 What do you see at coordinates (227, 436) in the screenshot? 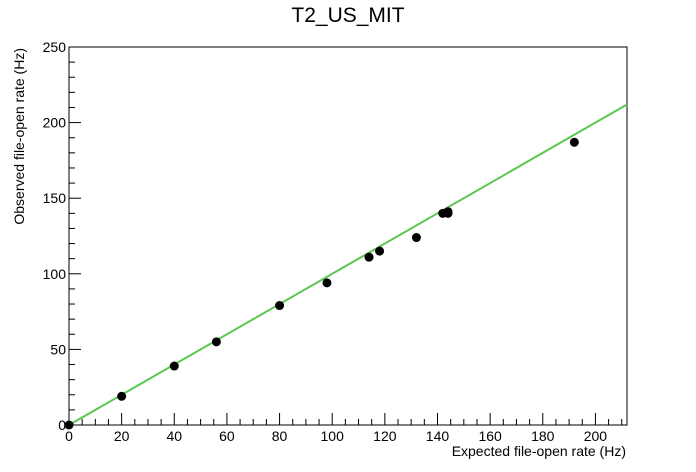
I see `x-tick-label: 60` at bounding box center [227, 436].